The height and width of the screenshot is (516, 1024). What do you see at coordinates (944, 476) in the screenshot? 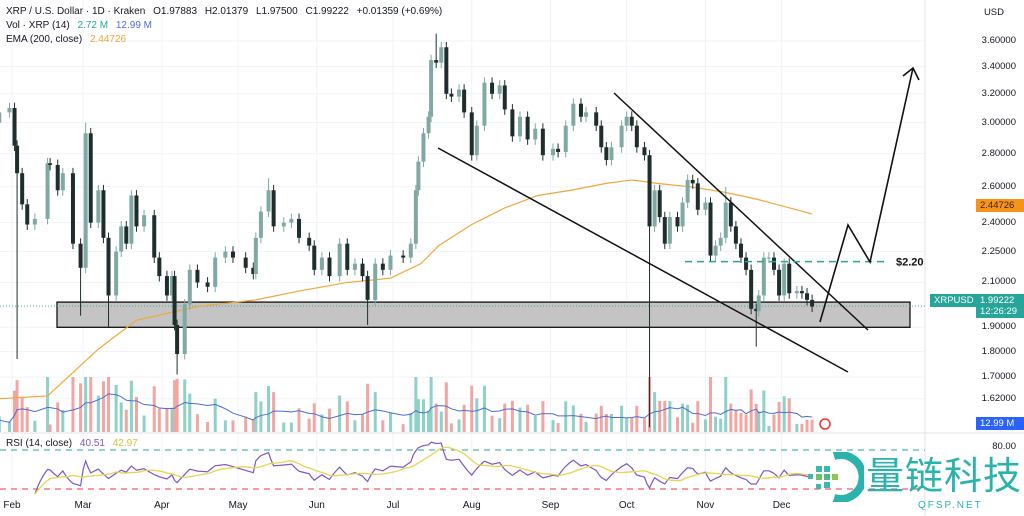
I see `watermark-text: 量链科技` at bounding box center [944, 476].